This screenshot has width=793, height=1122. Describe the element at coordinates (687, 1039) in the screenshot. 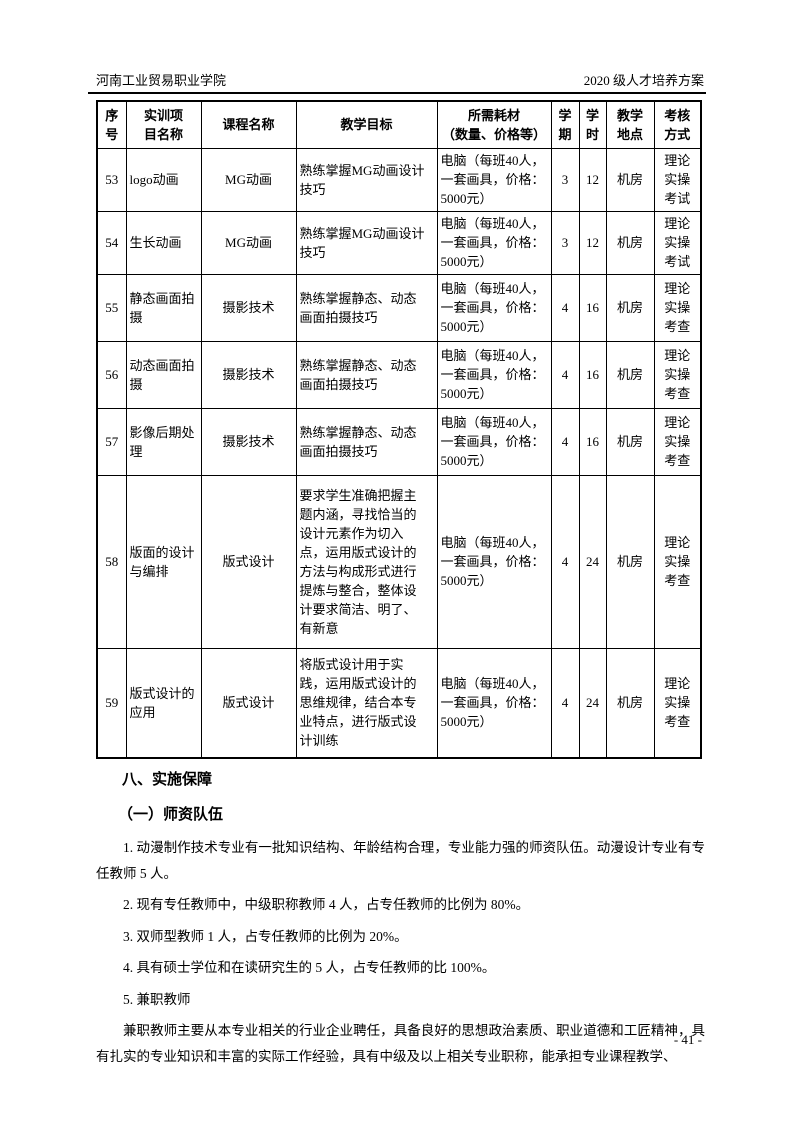

I see `page-number: - 41 -` at that location.